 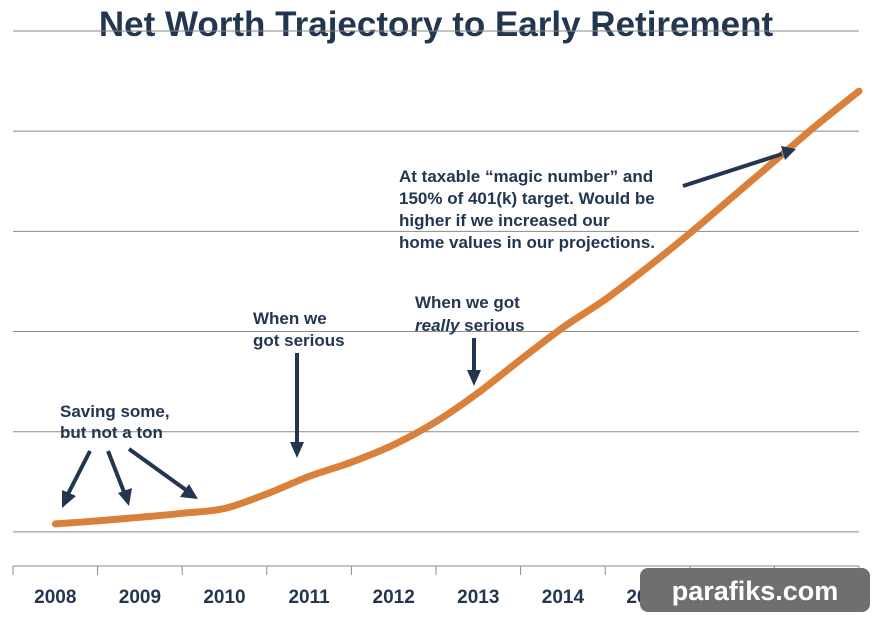 What do you see at coordinates (563, 597) in the screenshot?
I see `x-tick-label-2014: 2014` at bounding box center [563, 597].